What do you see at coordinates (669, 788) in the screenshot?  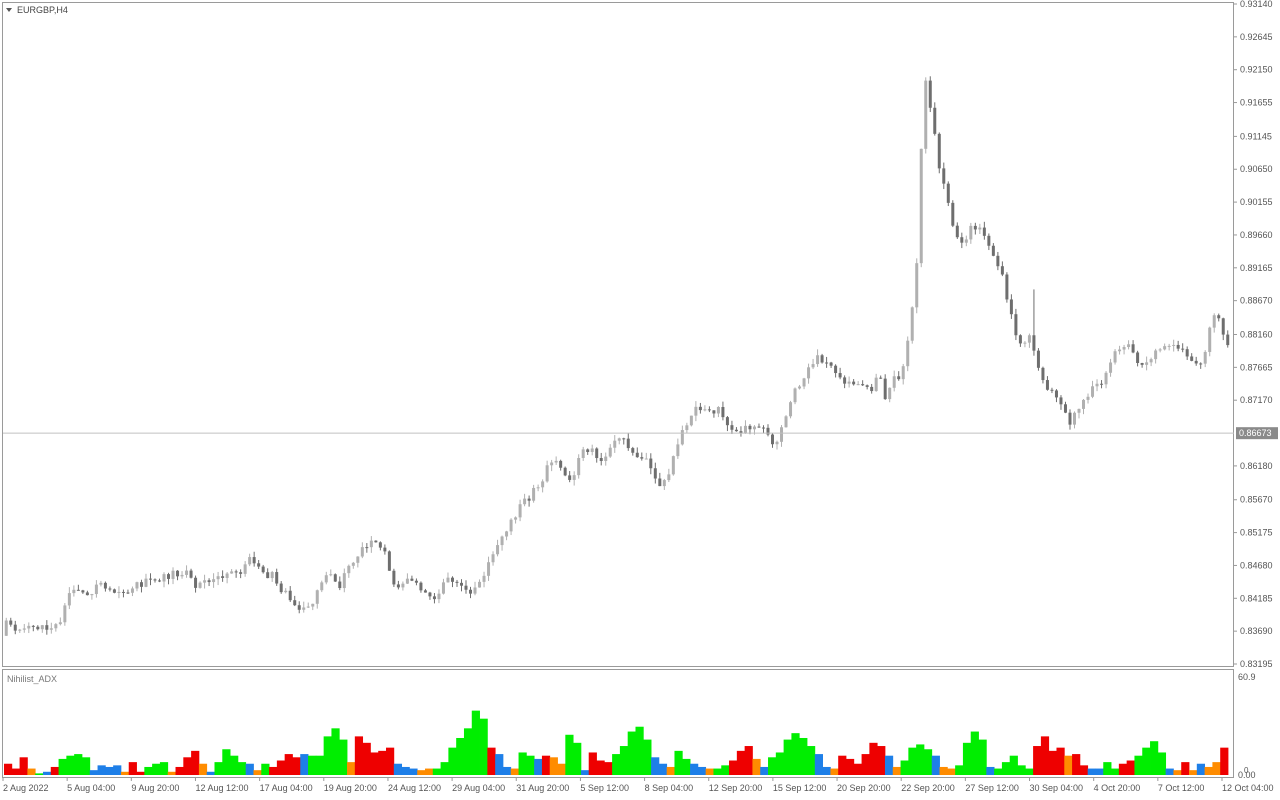 I see `time-axis-label: 8 Sep 04:00` at bounding box center [669, 788].